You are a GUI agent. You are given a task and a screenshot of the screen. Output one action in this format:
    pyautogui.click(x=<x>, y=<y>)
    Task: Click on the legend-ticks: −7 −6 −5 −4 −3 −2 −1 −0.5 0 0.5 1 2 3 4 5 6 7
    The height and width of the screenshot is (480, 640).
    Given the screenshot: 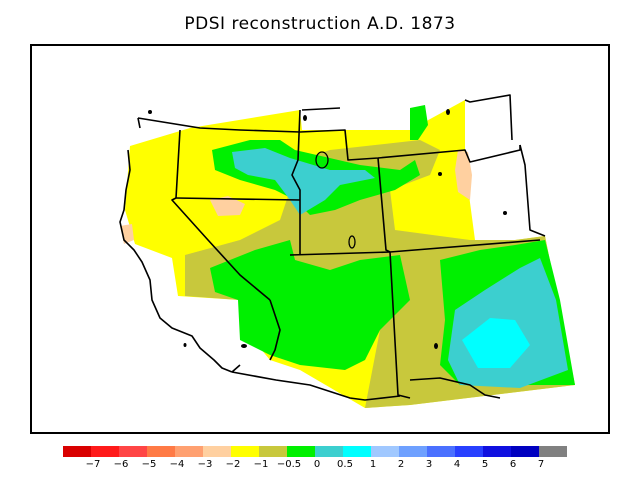 What is the action you would take?
    pyautogui.click(x=323, y=466)
    